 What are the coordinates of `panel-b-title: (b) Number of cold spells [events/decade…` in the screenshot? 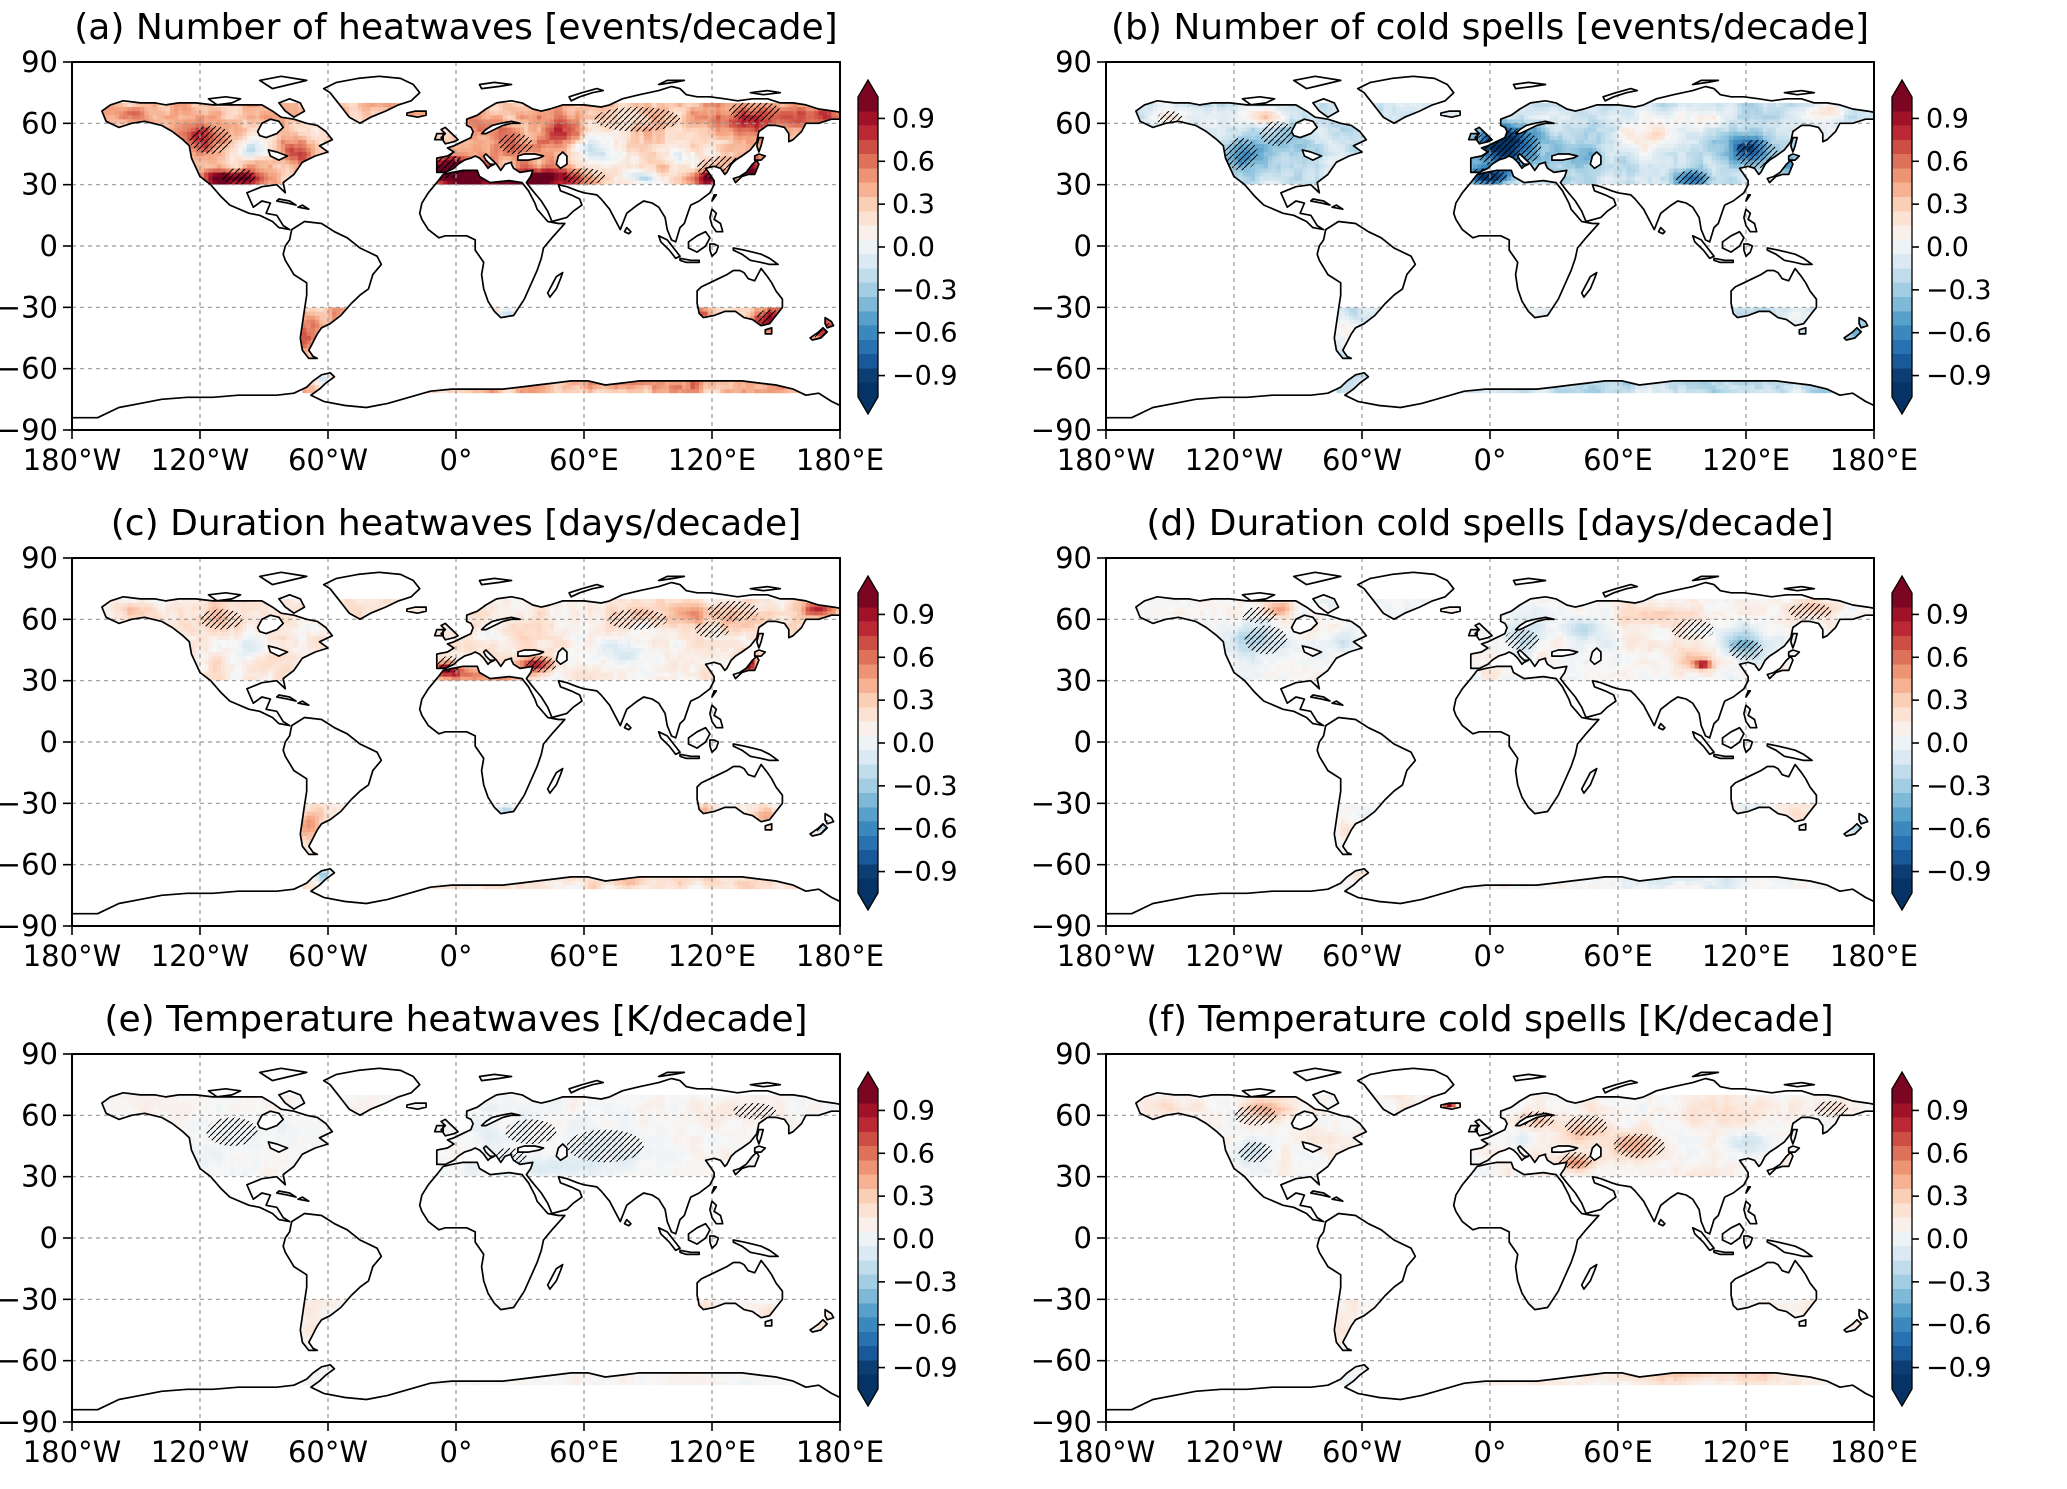 It's located at (1490, 27).